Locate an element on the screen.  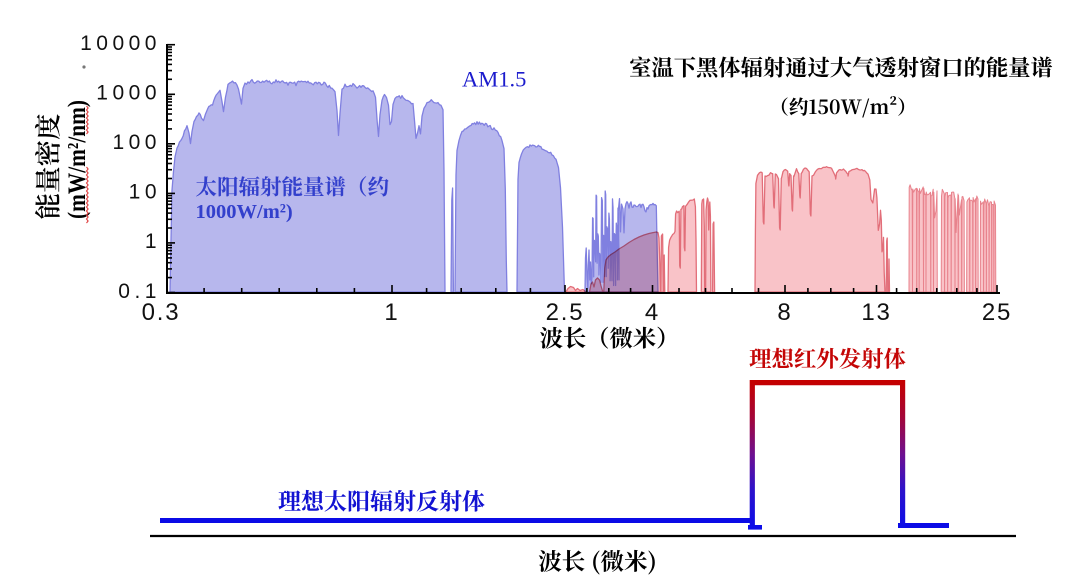
svg-text: 10 is located at coordinates (145, 192).